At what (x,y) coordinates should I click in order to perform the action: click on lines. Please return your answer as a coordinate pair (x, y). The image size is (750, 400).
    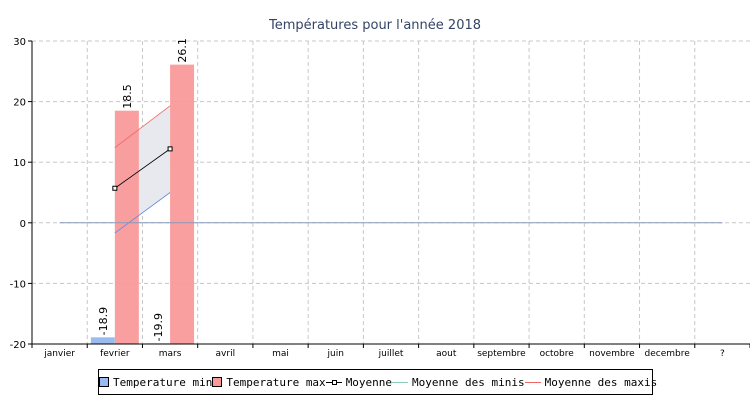
    Looking at the image, I should click on (142, 169).